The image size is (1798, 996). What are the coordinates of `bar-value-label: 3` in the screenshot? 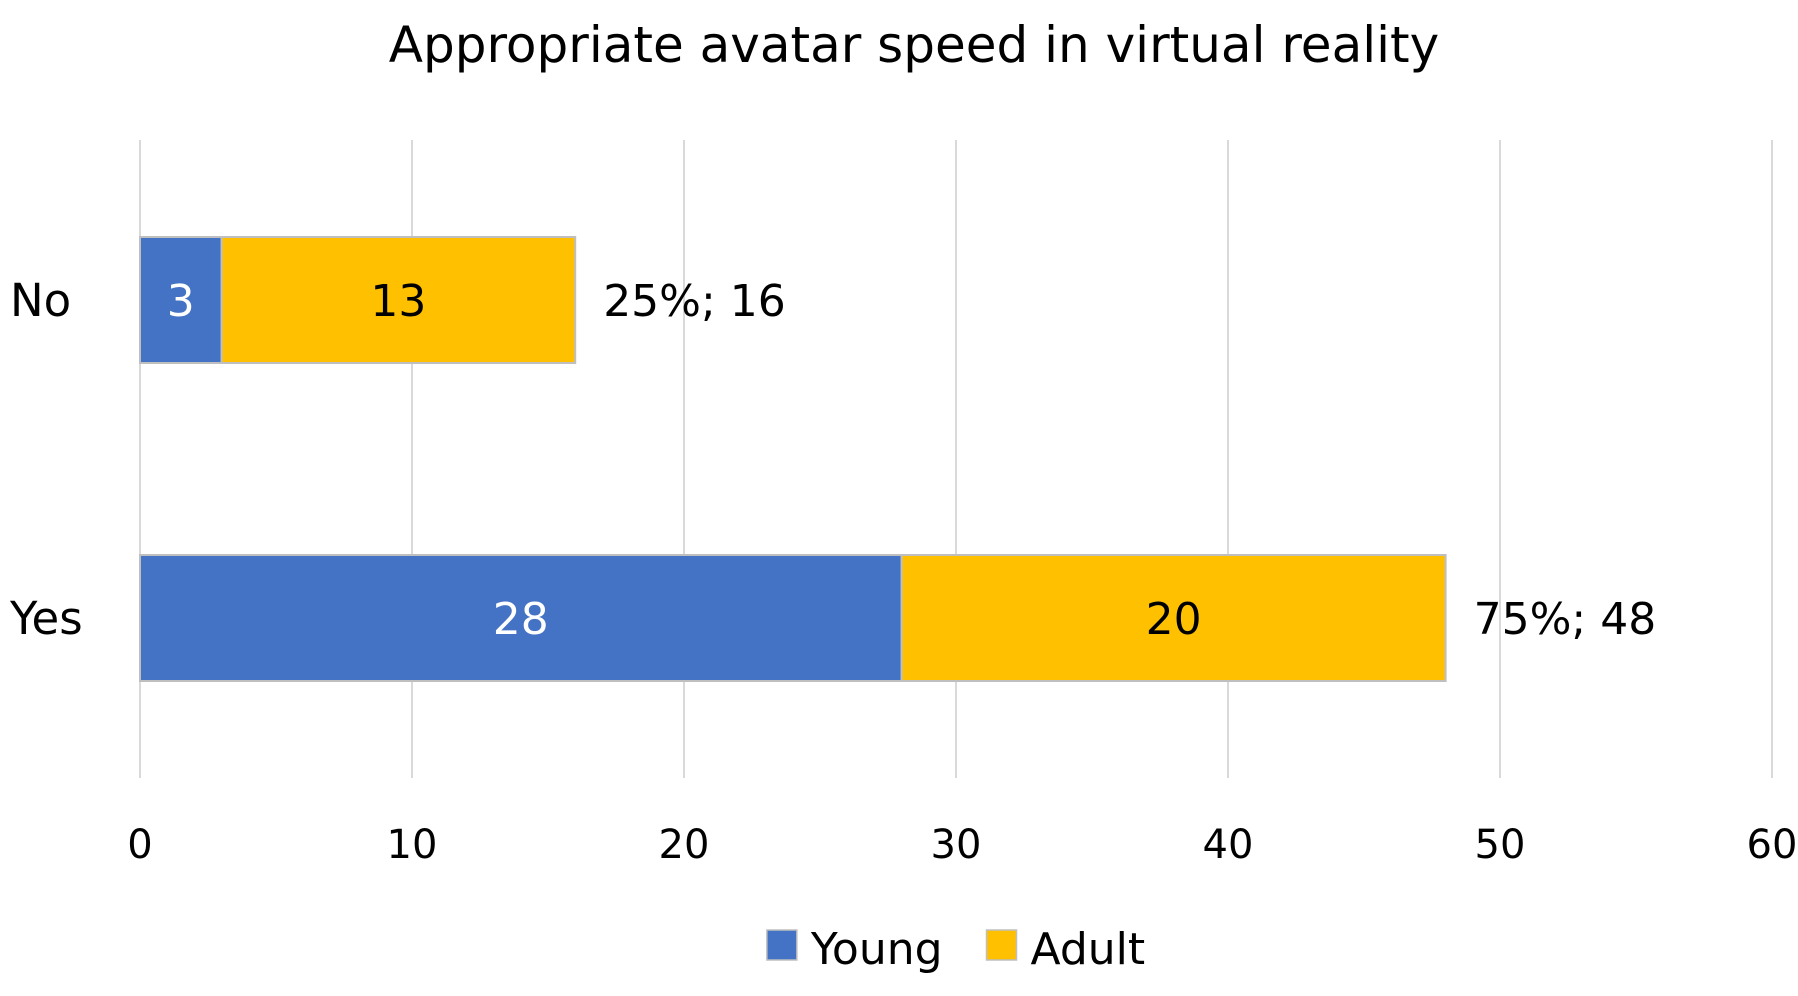 It's located at (181, 301).